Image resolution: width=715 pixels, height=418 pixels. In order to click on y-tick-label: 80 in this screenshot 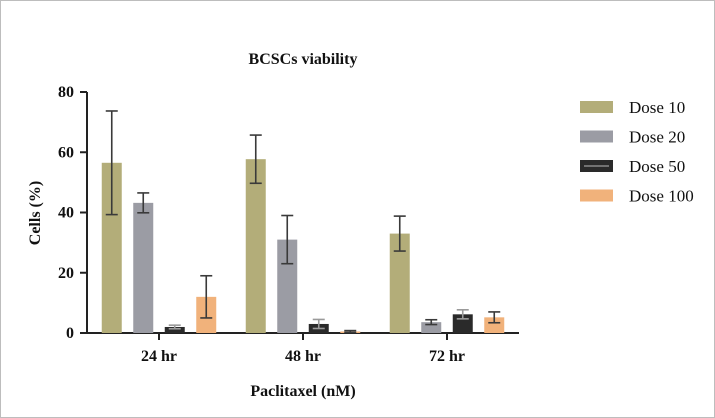, I will do `click(66, 92)`.